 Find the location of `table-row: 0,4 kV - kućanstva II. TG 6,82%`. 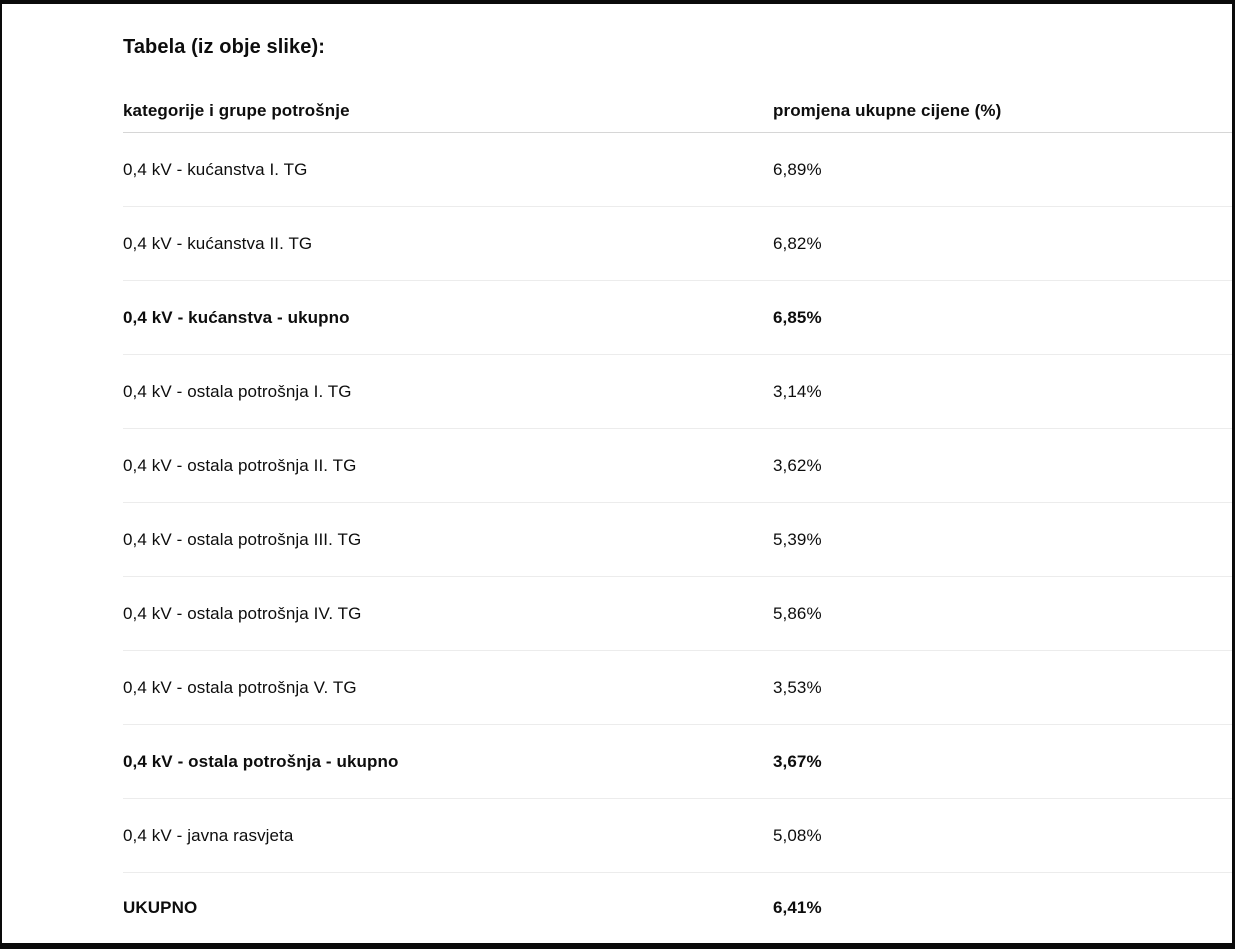

table-row: 0,4 kV - kućanstva II. TG 6,82% is located at coordinates (677, 243).